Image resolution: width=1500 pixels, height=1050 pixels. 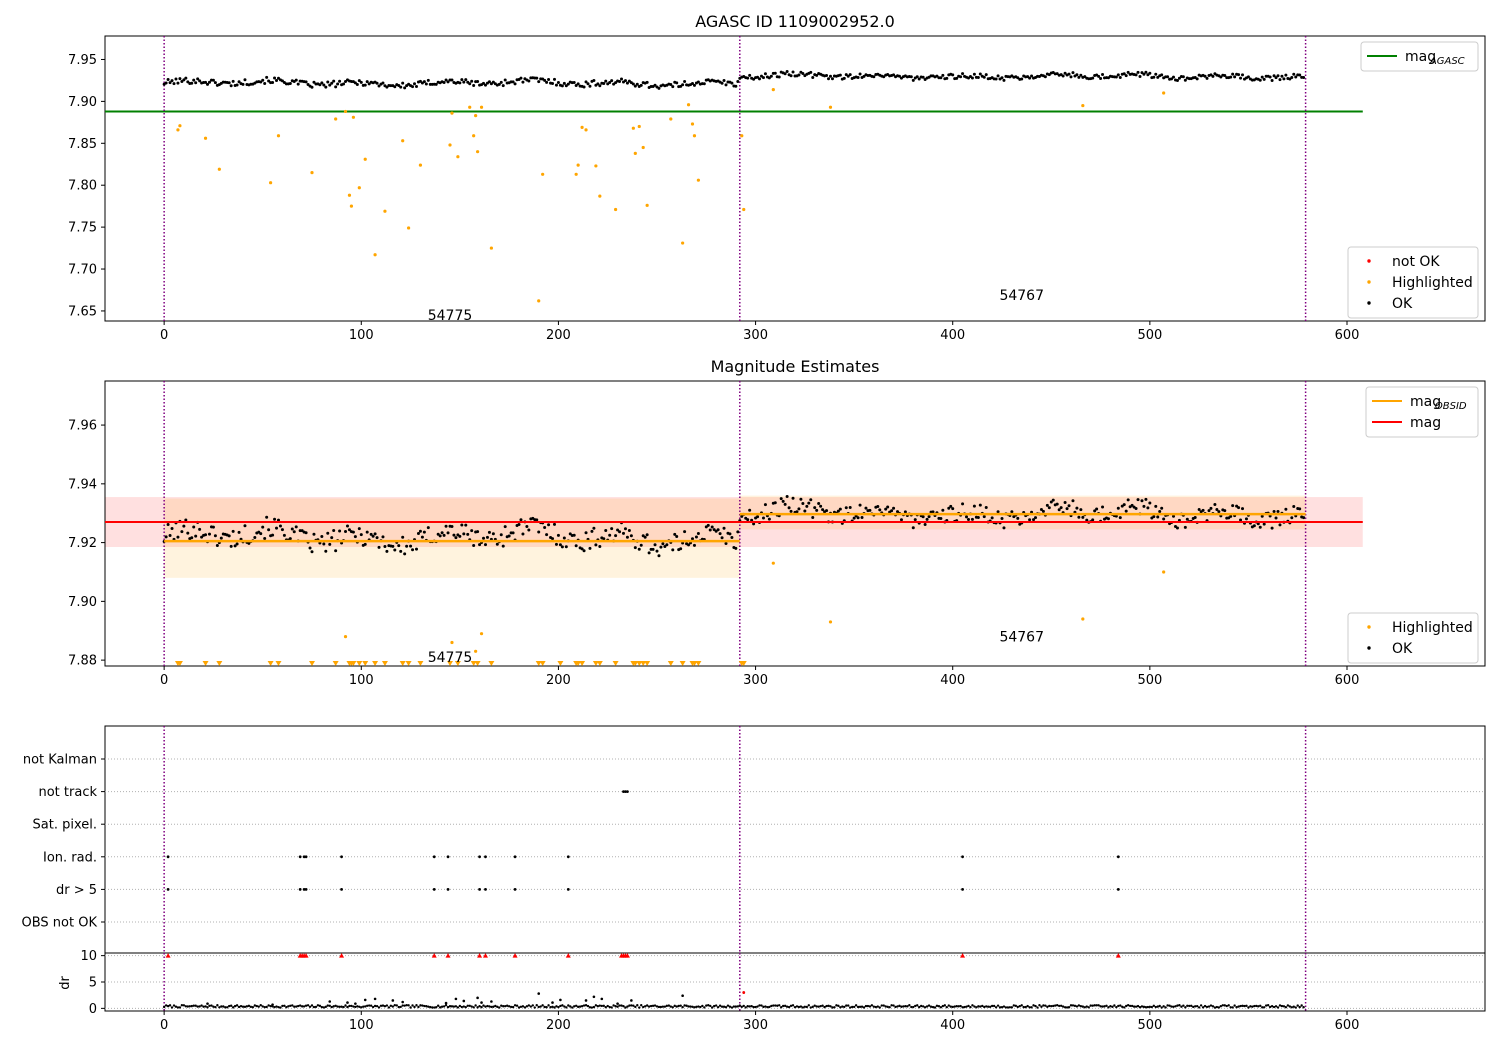 I want to click on top-lower-legend-label: OK, so click(x=1402, y=304).